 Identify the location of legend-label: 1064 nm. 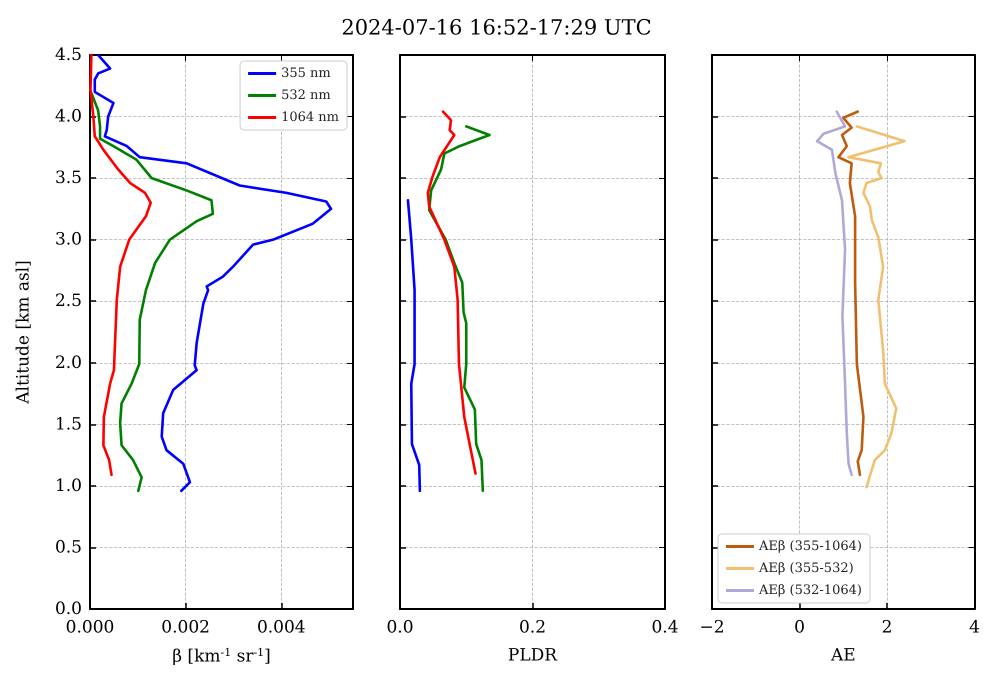
(310, 117).